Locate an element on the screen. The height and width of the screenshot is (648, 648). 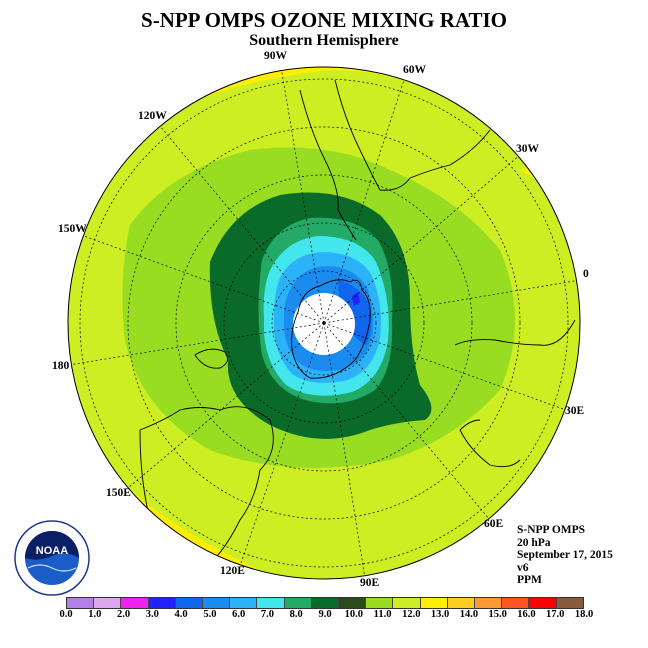
colorbar-tick-label: 15.0 is located at coordinates (497, 614).